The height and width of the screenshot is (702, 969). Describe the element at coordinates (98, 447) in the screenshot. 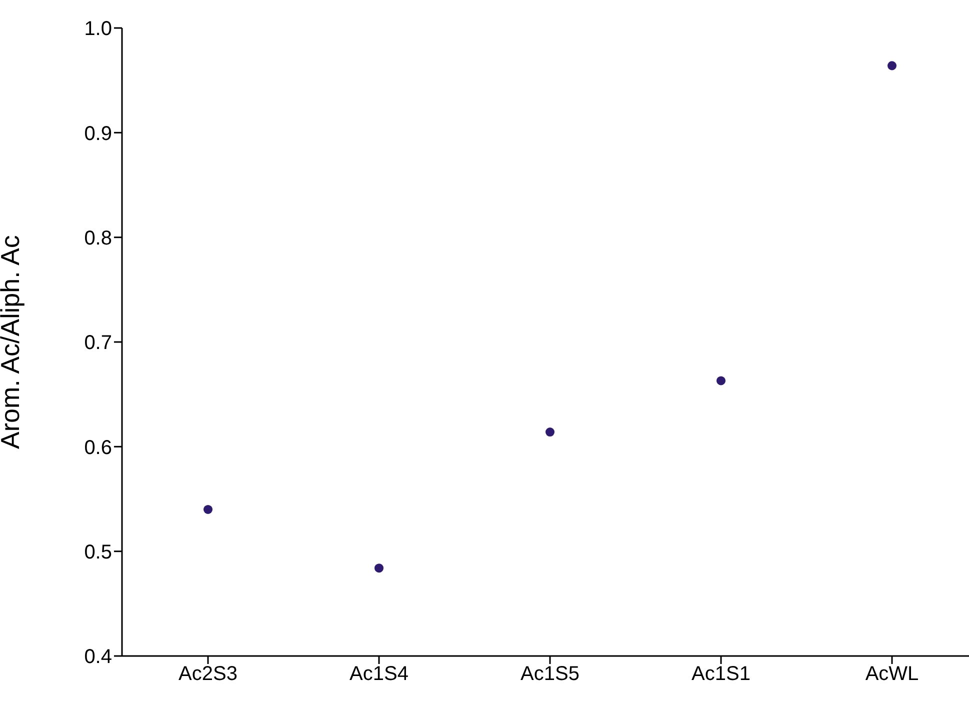

I see `y-tick-label: 0.6` at that location.